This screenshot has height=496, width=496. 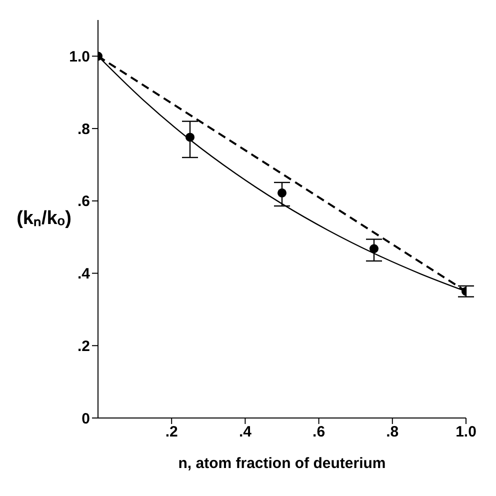 What do you see at coordinates (392, 432) in the screenshot?
I see `x-tick-label: .8` at bounding box center [392, 432].